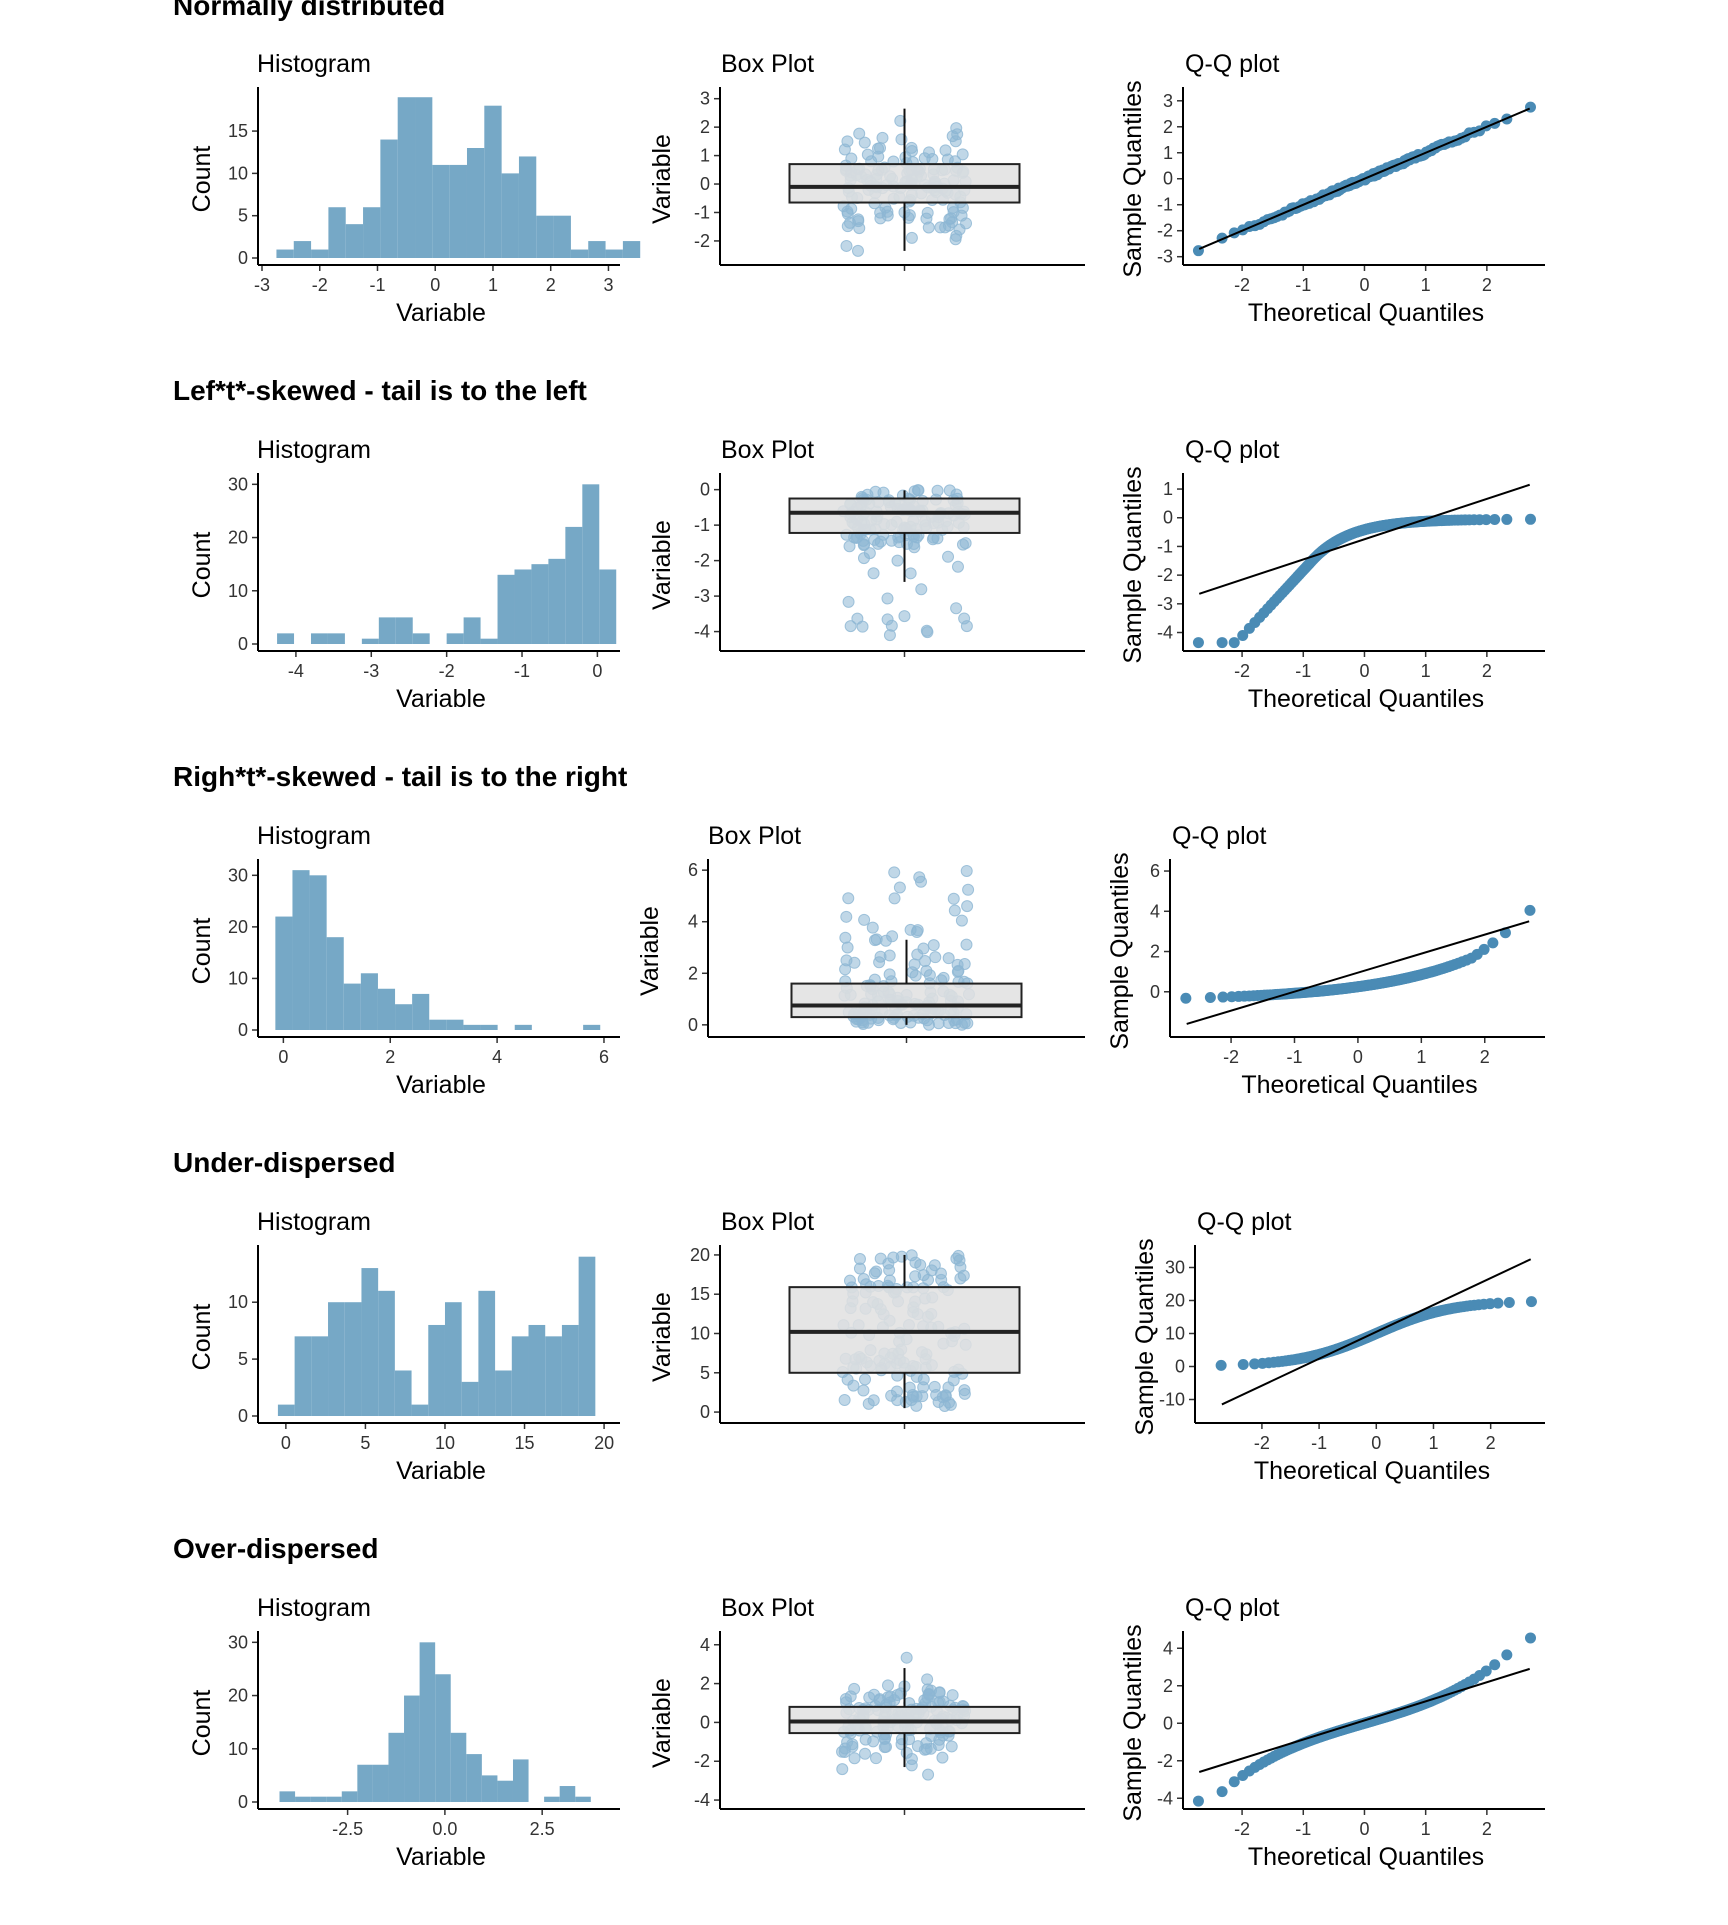 This screenshot has height=1925, width=1728. What do you see at coordinates (767, 1608) in the screenshot?
I see `panel-title: Box Plot` at bounding box center [767, 1608].